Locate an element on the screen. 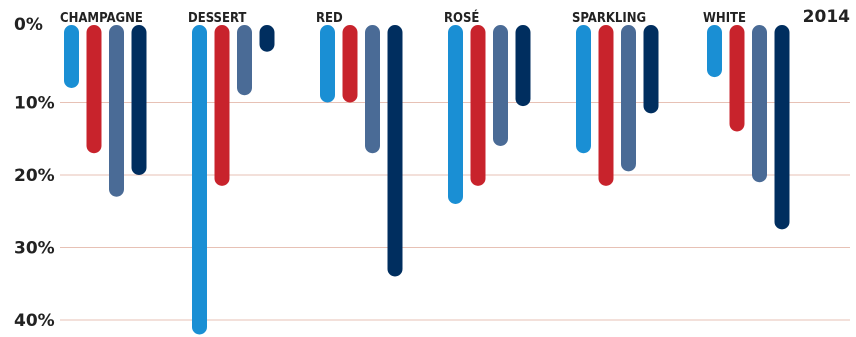 Image resolution: width=856 pixels, height=337 pixels. chart-year-title: 2014 is located at coordinates (826, 17).